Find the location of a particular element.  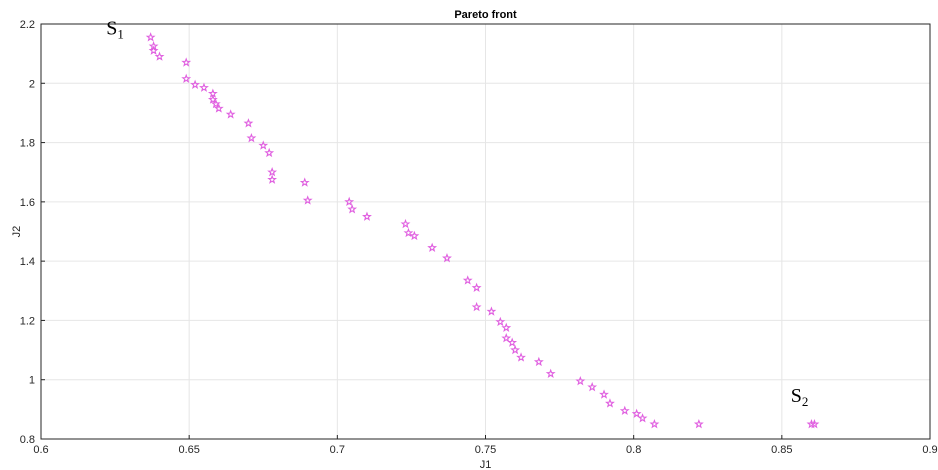

x-tick-label: 0.8 is located at coordinates (633, 450).